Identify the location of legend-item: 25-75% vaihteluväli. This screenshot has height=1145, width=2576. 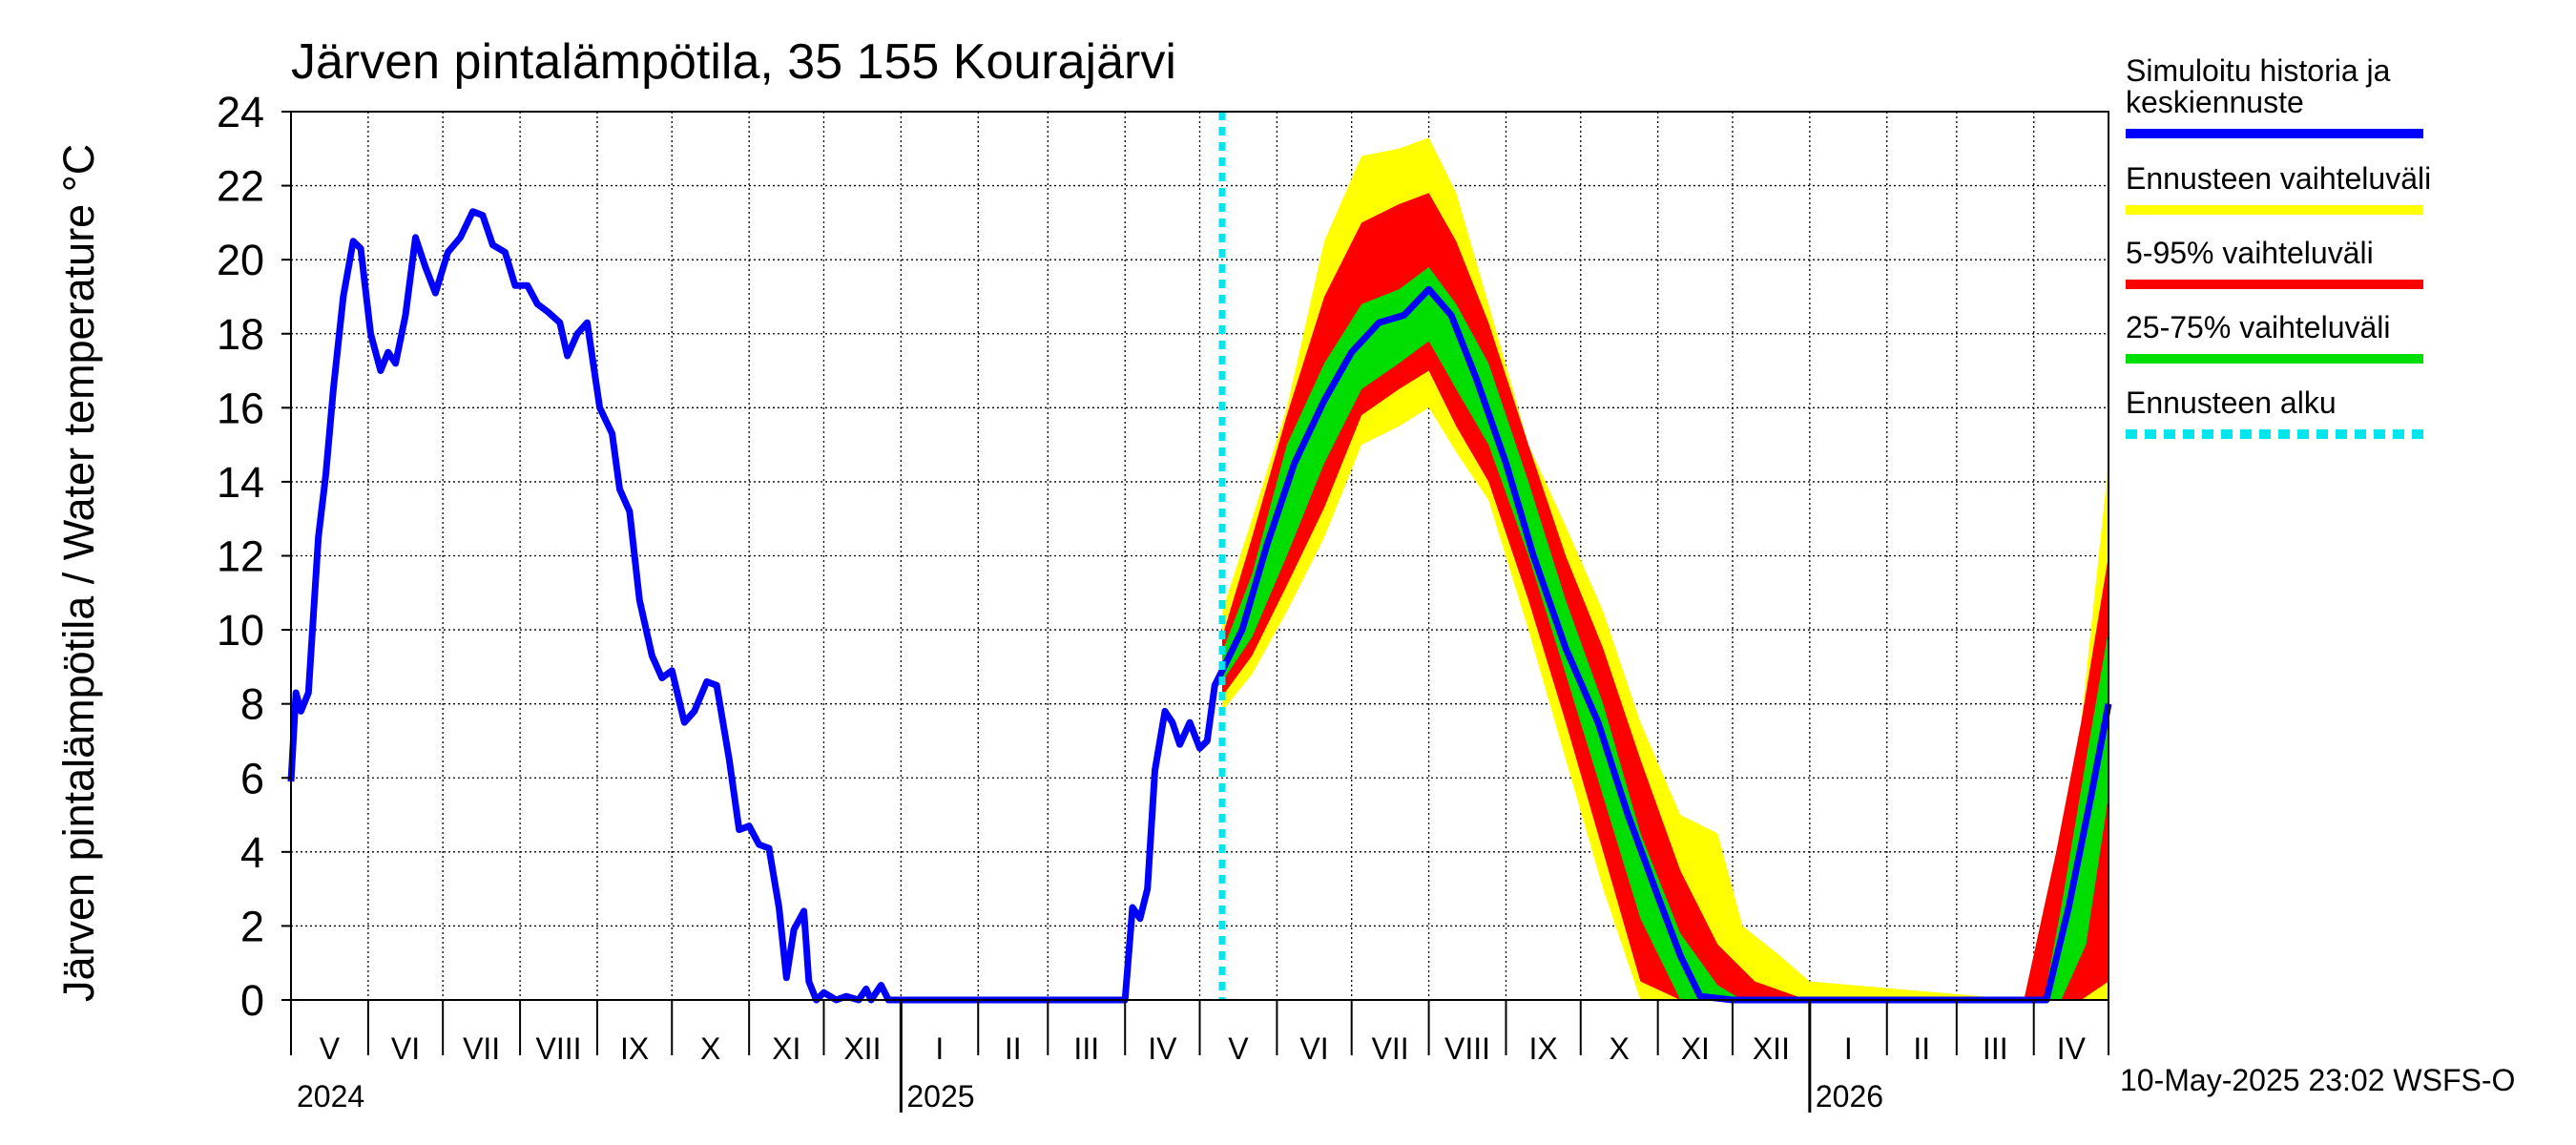
(2274, 337).